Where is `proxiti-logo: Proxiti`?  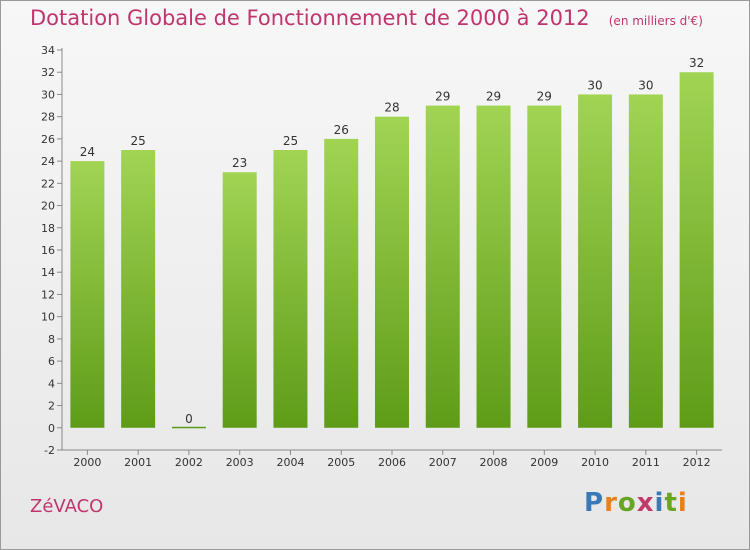
proxiti-logo: Proxiti is located at coordinates (636, 503).